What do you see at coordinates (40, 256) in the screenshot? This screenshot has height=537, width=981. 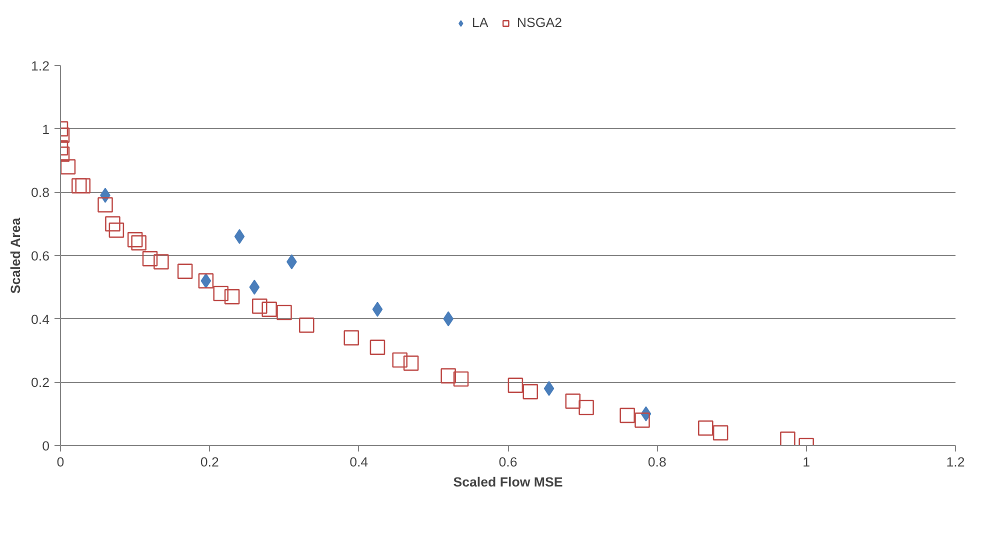 I see `y-tick-label: 0.6` at bounding box center [40, 256].